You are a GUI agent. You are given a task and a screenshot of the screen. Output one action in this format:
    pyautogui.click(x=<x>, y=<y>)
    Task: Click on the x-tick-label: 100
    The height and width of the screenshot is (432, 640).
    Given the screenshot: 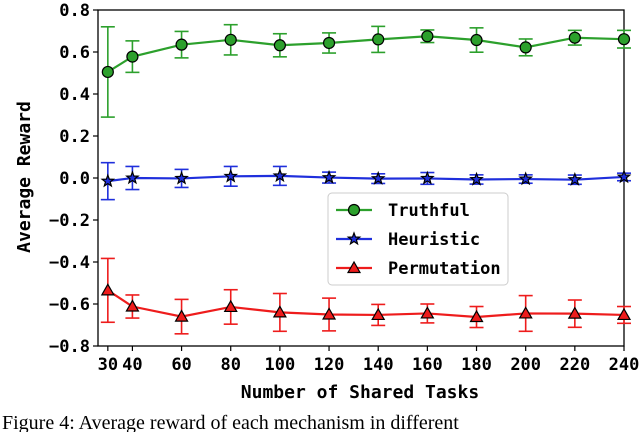 What is the action you would take?
    pyautogui.click(x=280, y=365)
    